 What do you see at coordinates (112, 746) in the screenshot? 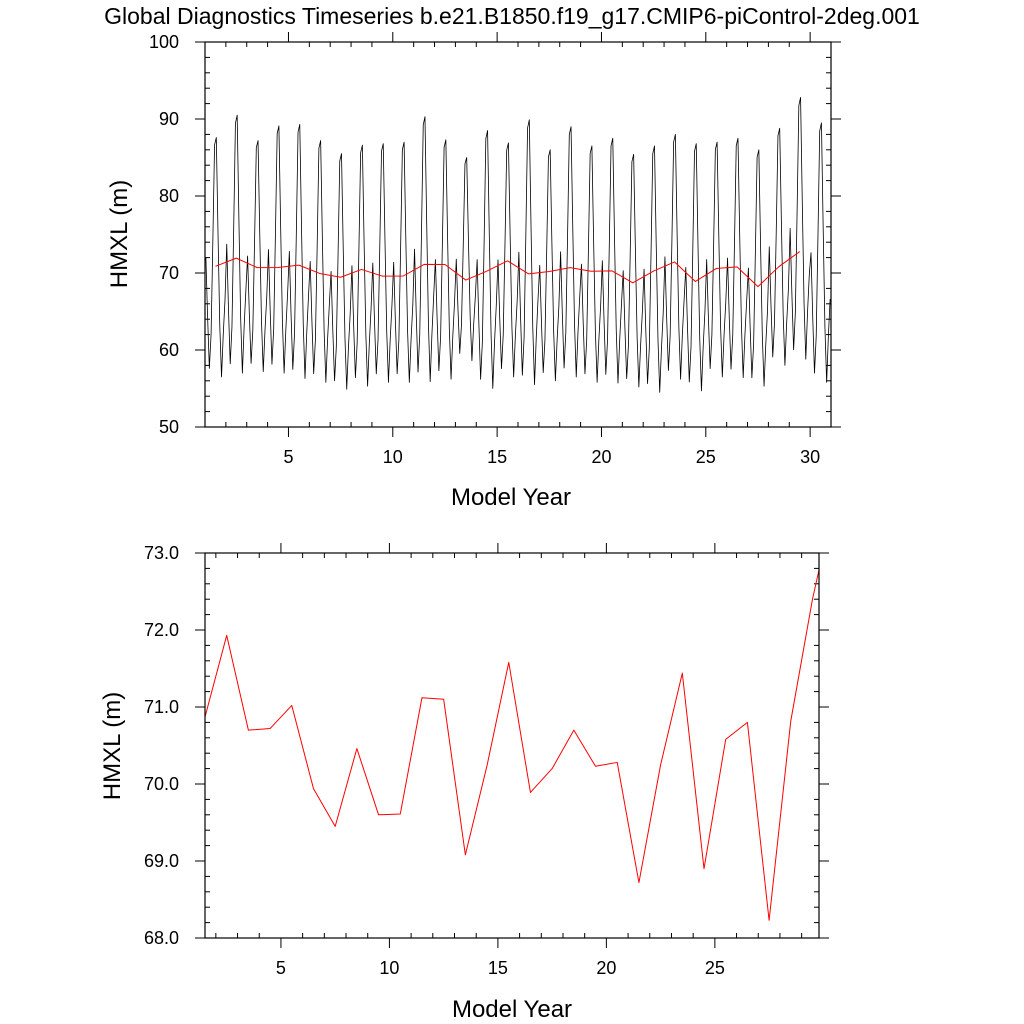
I see `bottom-y-axis-title: HMXL (m)` at bounding box center [112, 746].